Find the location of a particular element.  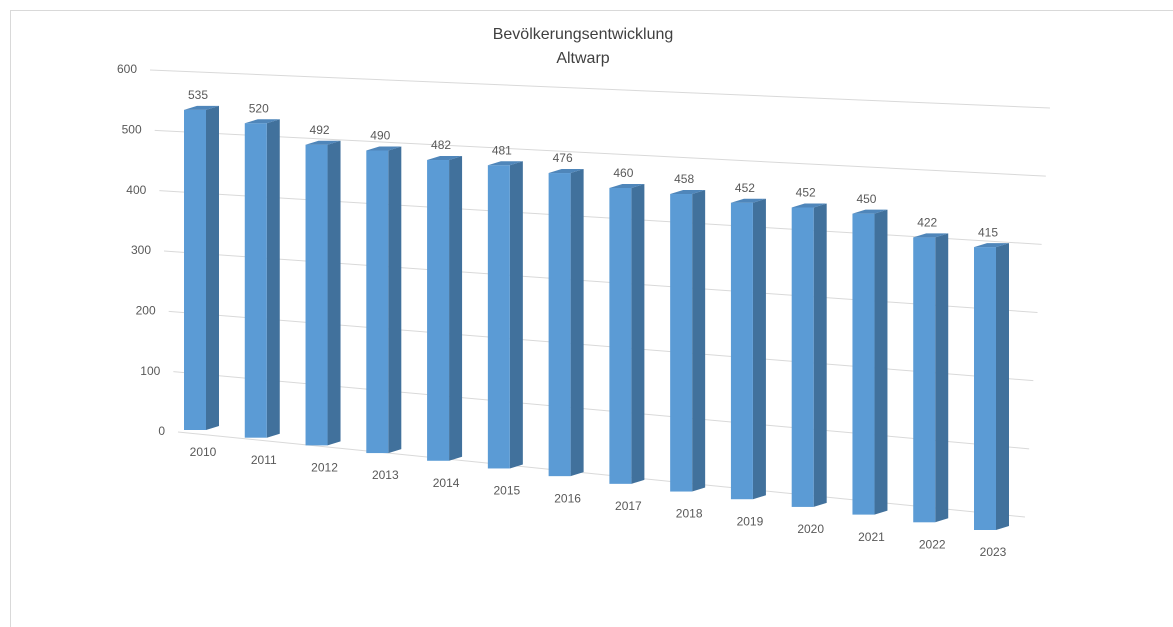

x-tick-label: 2013 is located at coordinates (385, 475).